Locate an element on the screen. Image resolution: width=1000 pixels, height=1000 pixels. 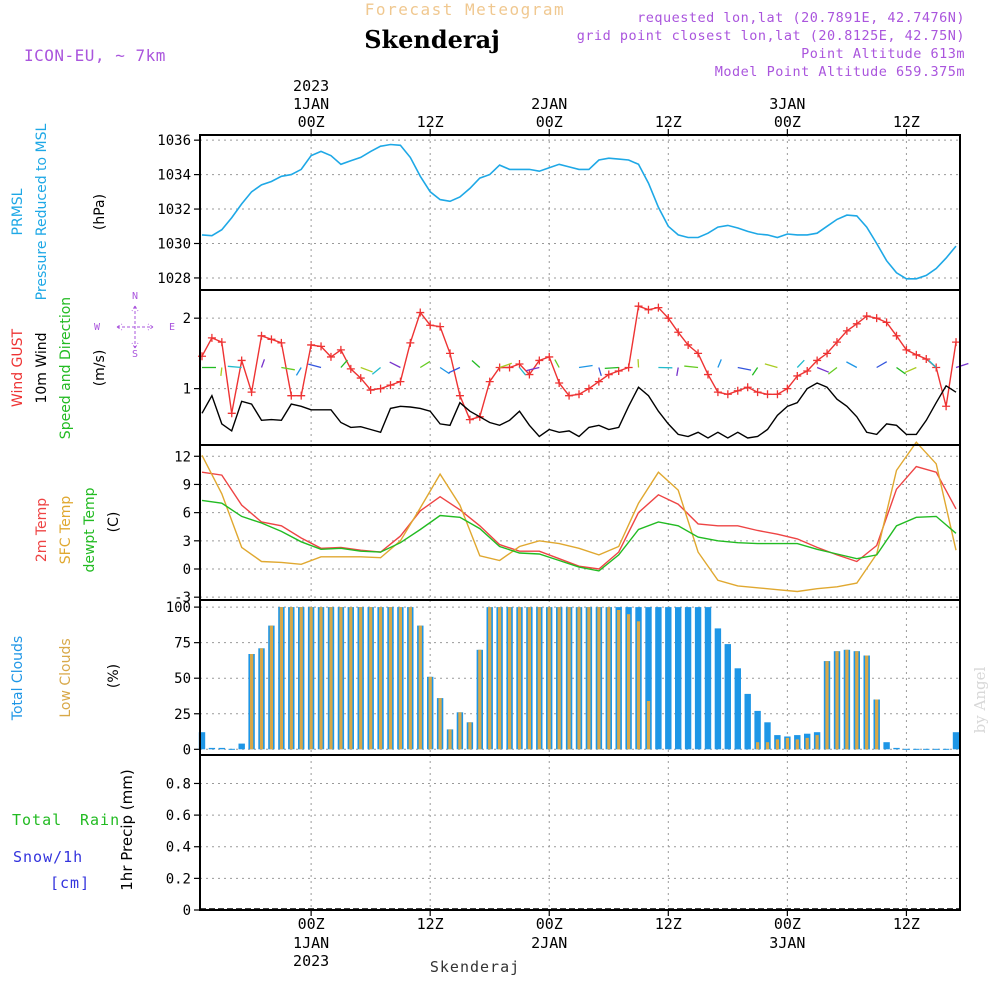
top-axis-date-label: 2JAN is located at coordinates (549, 104).